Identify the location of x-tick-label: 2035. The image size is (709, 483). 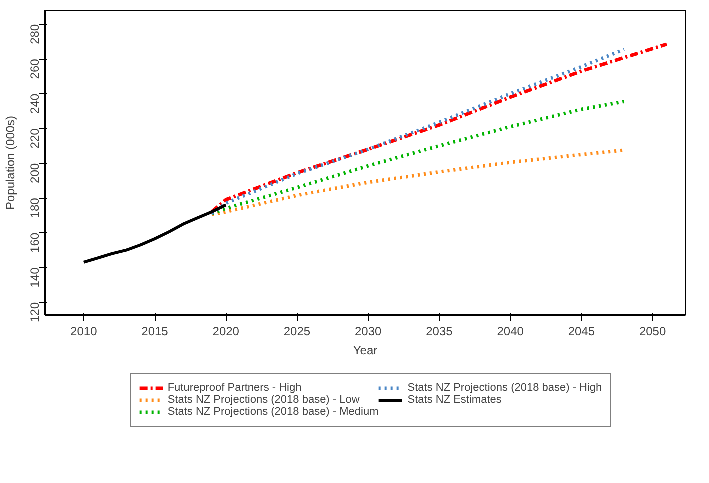
(440, 331).